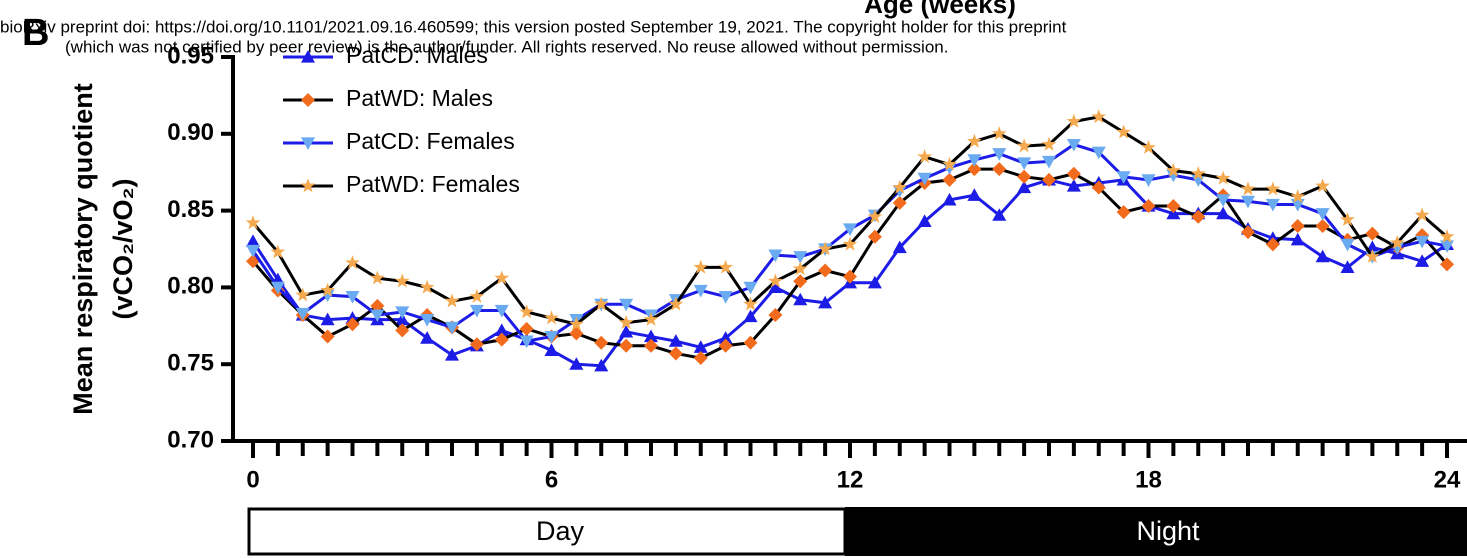  Describe the element at coordinates (433, 184) in the screenshot. I see `legend-label: PatWD: Females` at that location.